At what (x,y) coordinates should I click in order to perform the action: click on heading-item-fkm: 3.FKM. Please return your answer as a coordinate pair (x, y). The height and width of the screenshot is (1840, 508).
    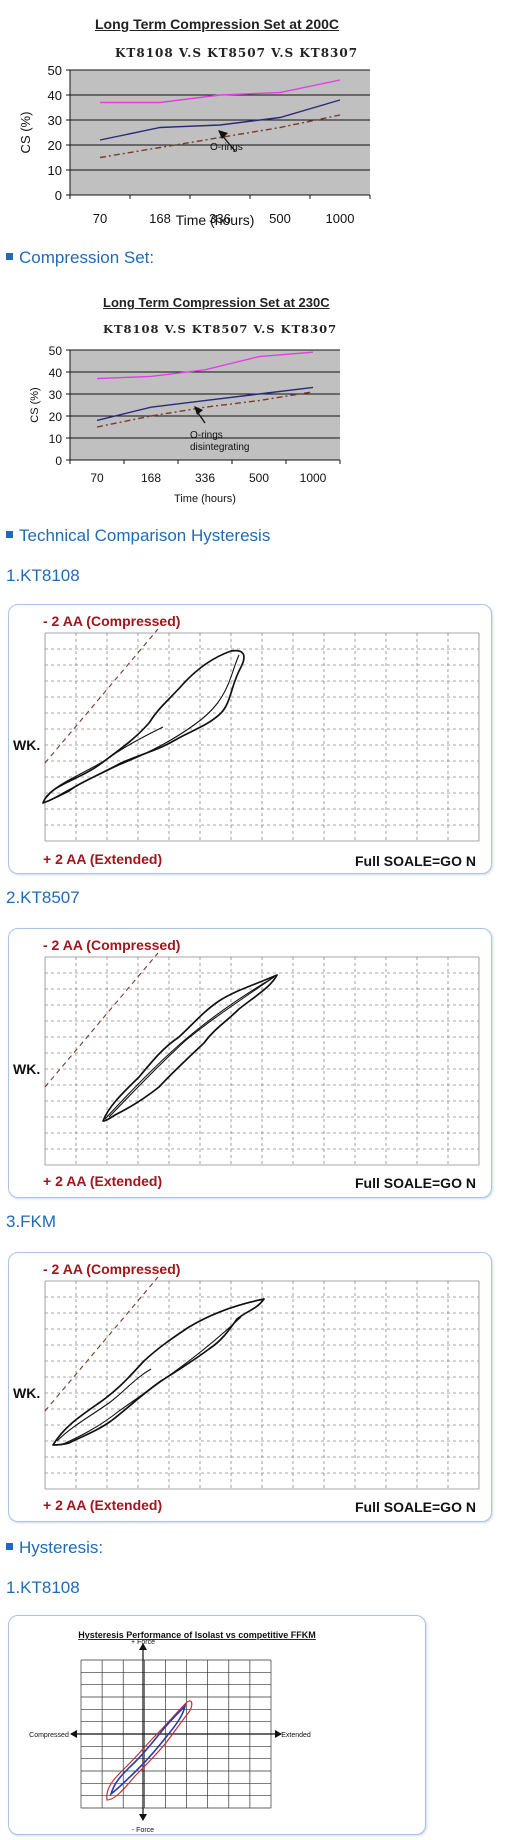
    Looking at the image, I should click on (31, 1221).